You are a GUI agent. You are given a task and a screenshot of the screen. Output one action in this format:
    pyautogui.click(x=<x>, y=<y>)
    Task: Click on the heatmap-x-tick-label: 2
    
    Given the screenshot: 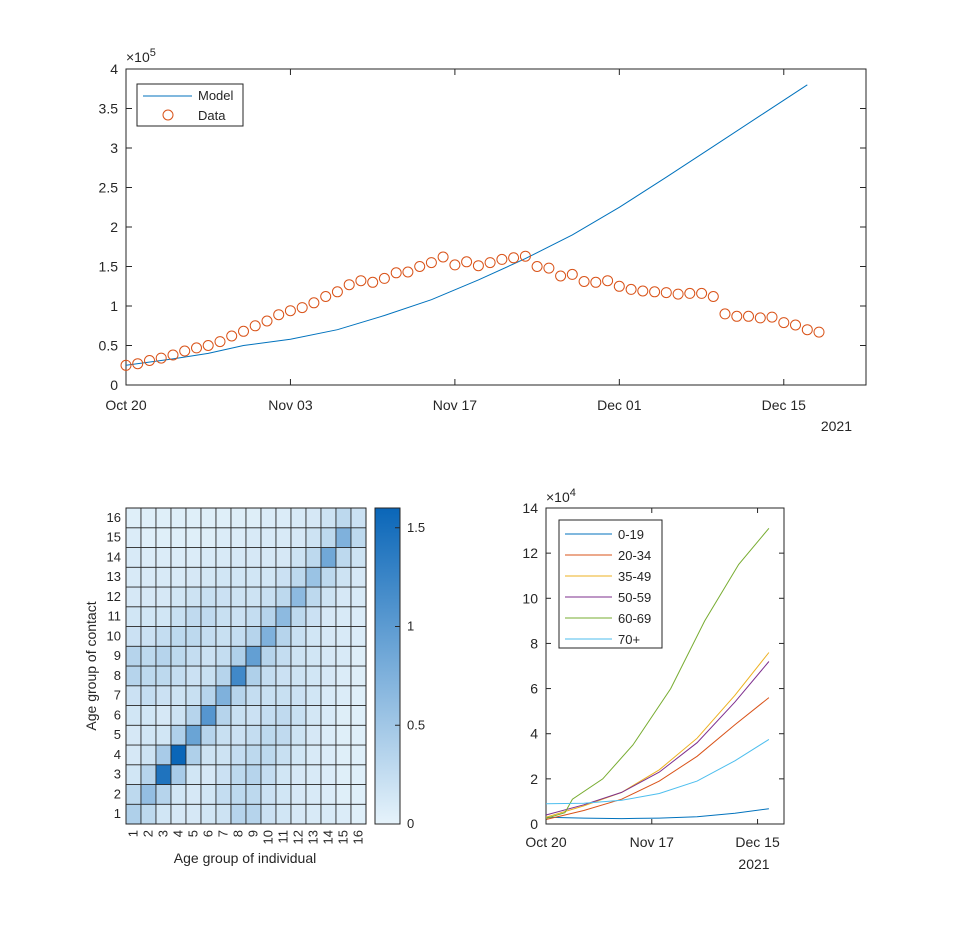 What is the action you would take?
    pyautogui.click(x=148, y=833)
    